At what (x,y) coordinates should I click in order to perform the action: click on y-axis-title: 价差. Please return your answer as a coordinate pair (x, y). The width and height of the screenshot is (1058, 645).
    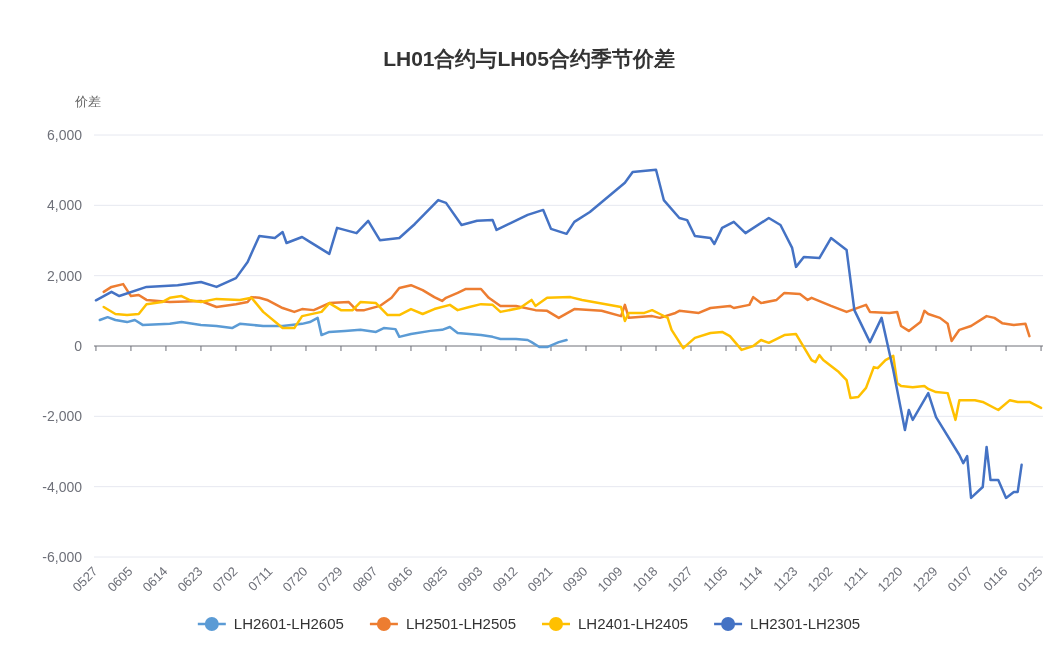
    Looking at the image, I should click on (87, 101).